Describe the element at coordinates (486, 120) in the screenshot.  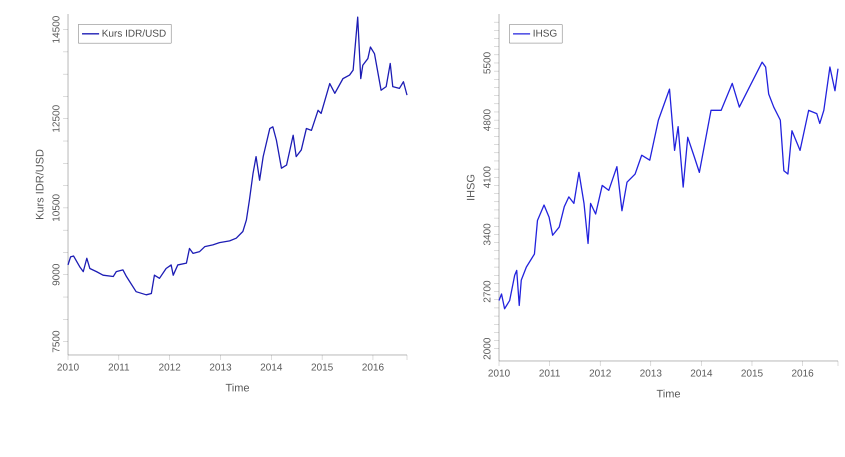
I see `y-tick-label: 4800` at that location.